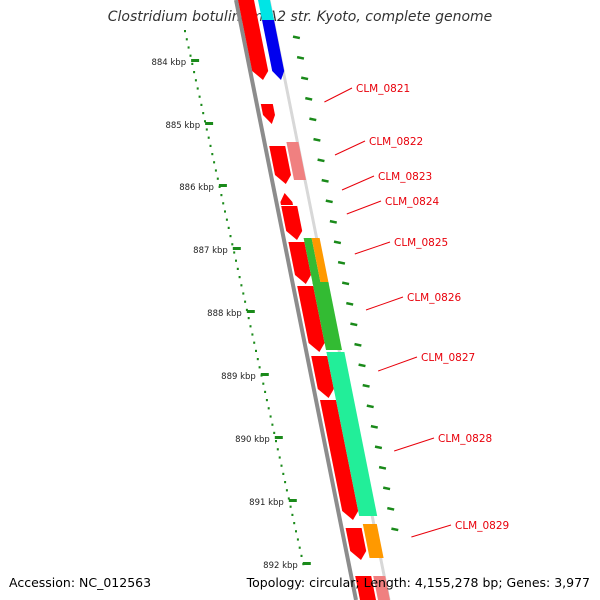 The height and width of the screenshot is (600, 600). I want to click on gene-label: CLM_0828, so click(465, 439).